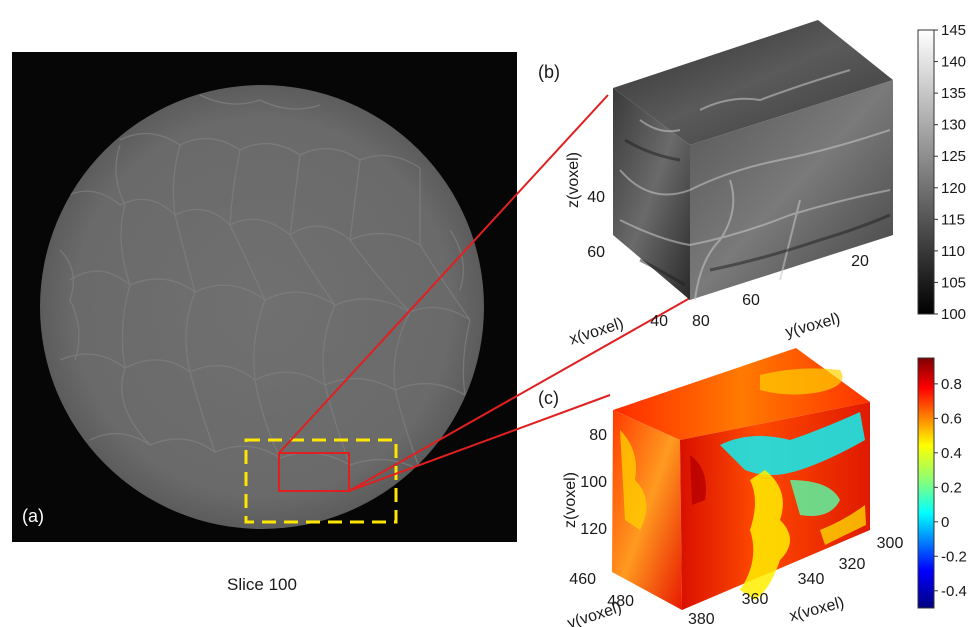 This screenshot has height=627, width=970. I want to click on colorbar-tick-label: 120, so click(953, 188).